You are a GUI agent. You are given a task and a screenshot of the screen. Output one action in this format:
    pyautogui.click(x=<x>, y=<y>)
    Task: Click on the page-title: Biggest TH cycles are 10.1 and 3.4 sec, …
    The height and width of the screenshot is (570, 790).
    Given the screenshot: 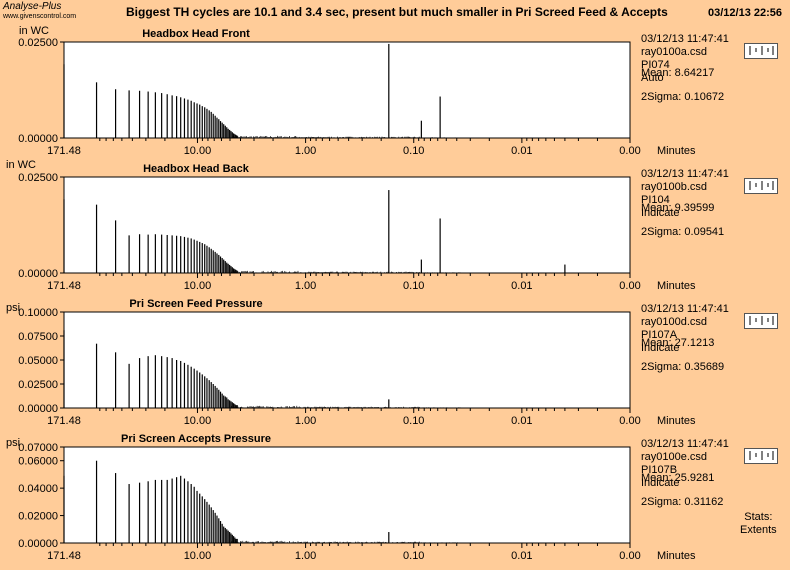 What is the action you would take?
    pyautogui.click(x=397, y=12)
    